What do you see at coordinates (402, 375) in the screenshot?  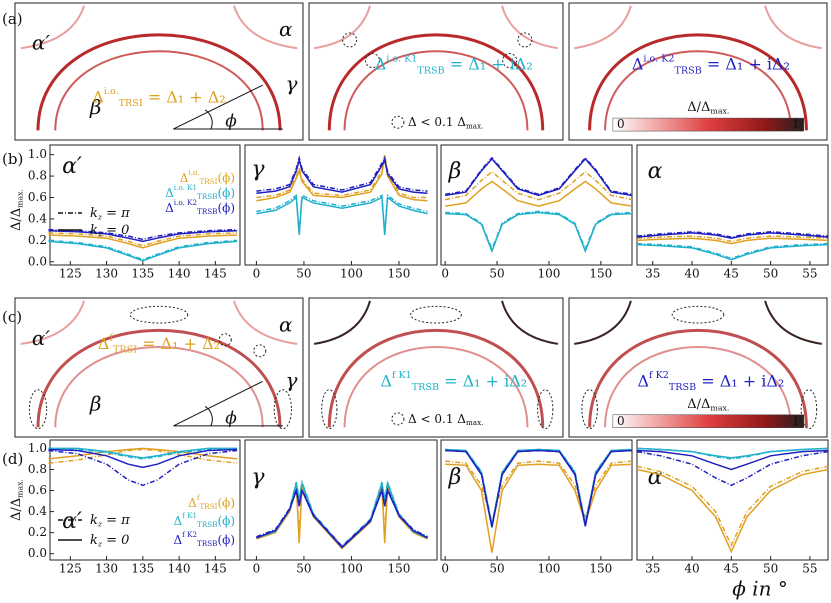 I see `text-part: f K1` at bounding box center [402, 375].